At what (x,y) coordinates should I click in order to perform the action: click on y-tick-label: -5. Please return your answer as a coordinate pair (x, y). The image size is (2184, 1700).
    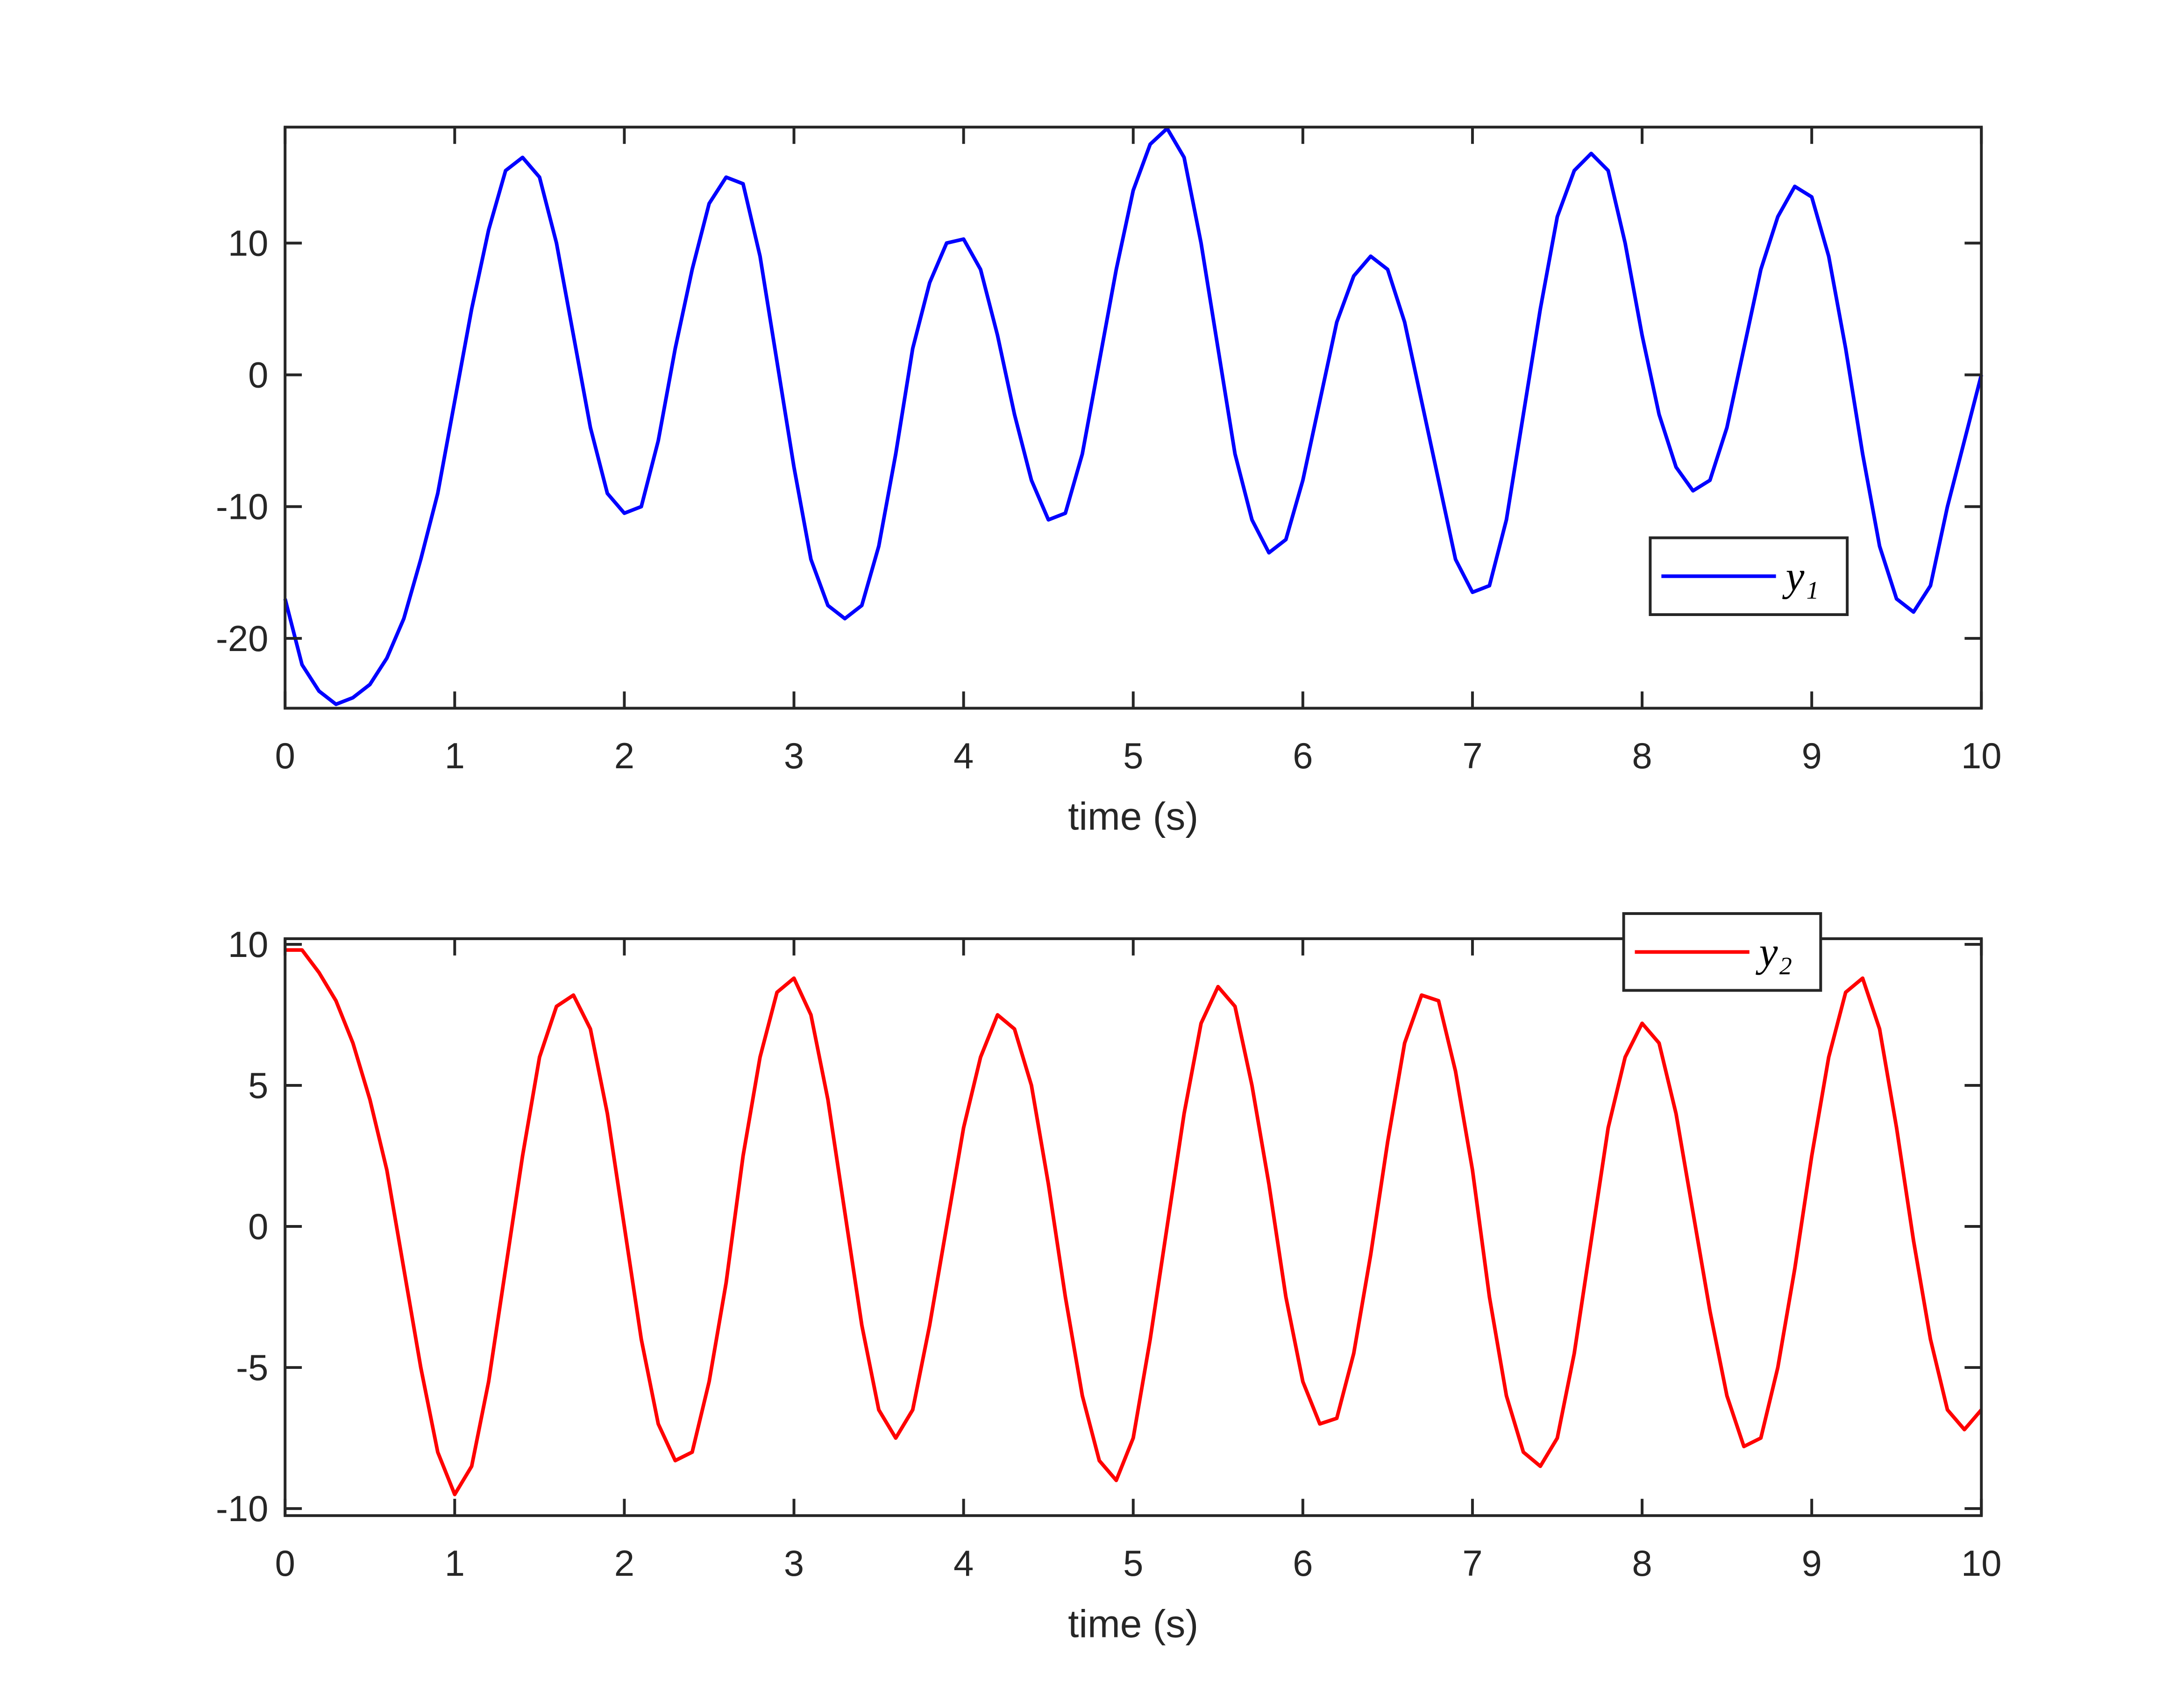
    Looking at the image, I should click on (252, 1368).